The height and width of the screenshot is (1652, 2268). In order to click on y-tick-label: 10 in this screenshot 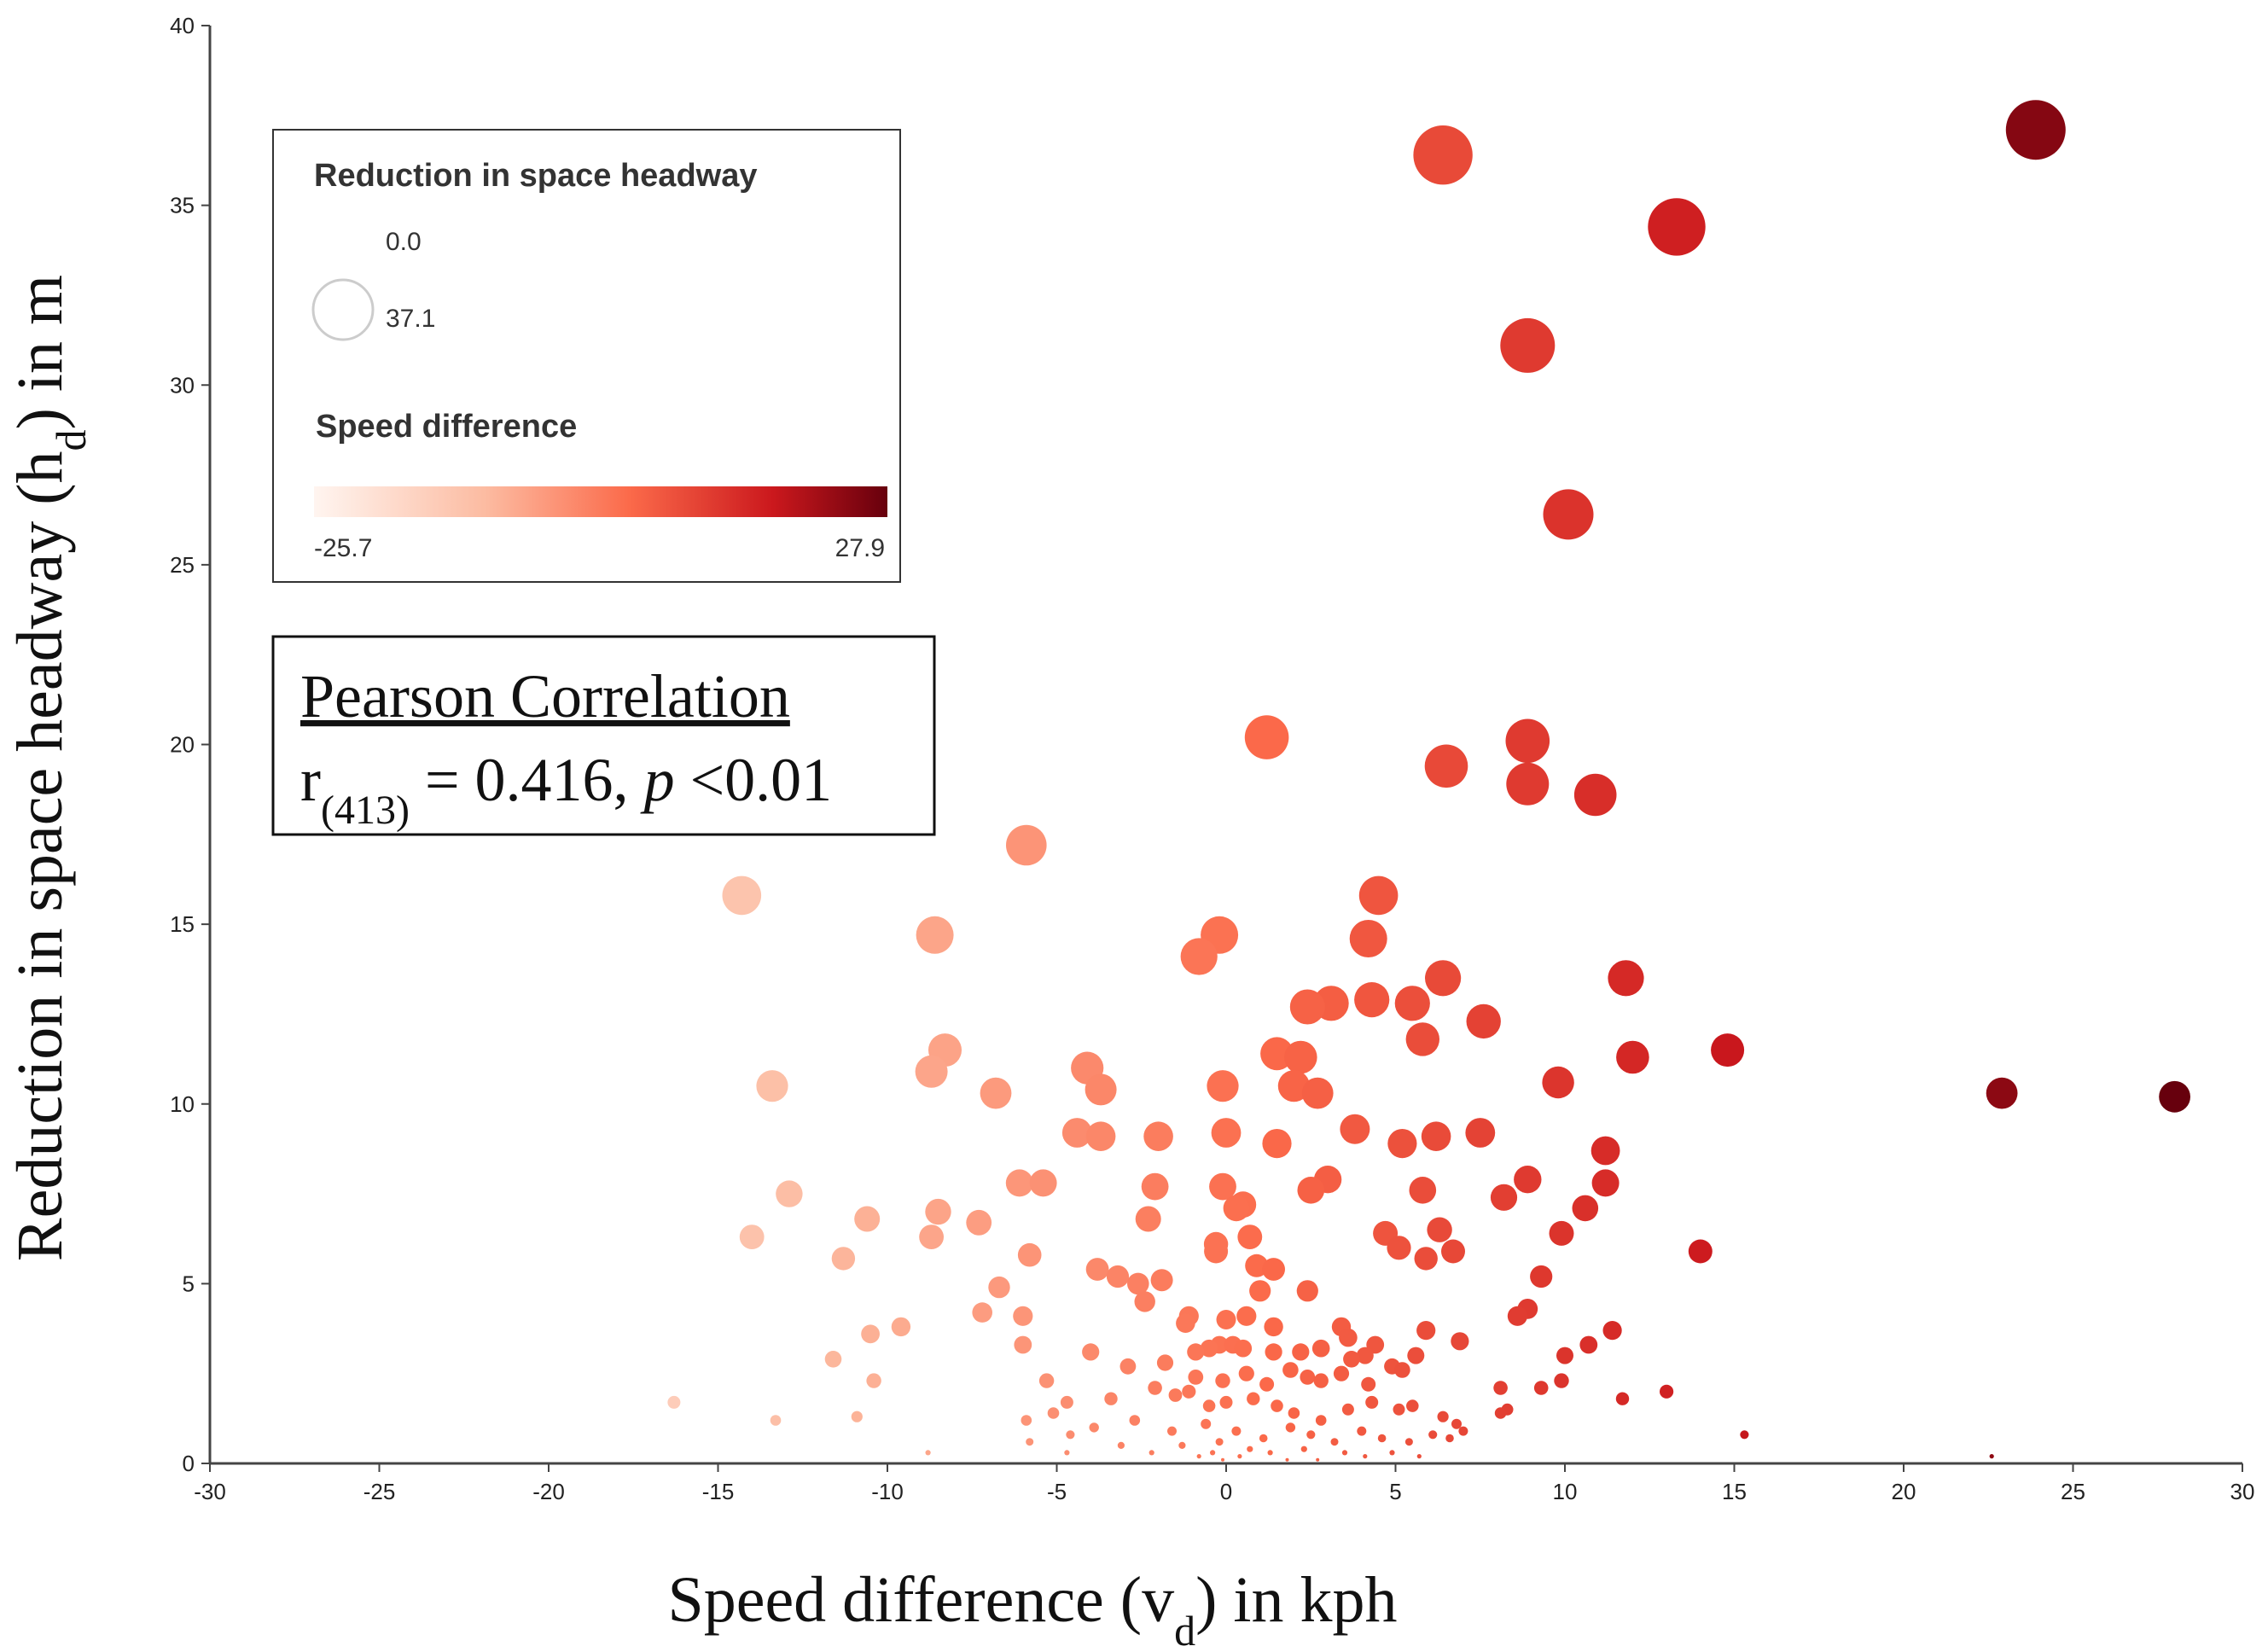, I will do `click(182, 1104)`.